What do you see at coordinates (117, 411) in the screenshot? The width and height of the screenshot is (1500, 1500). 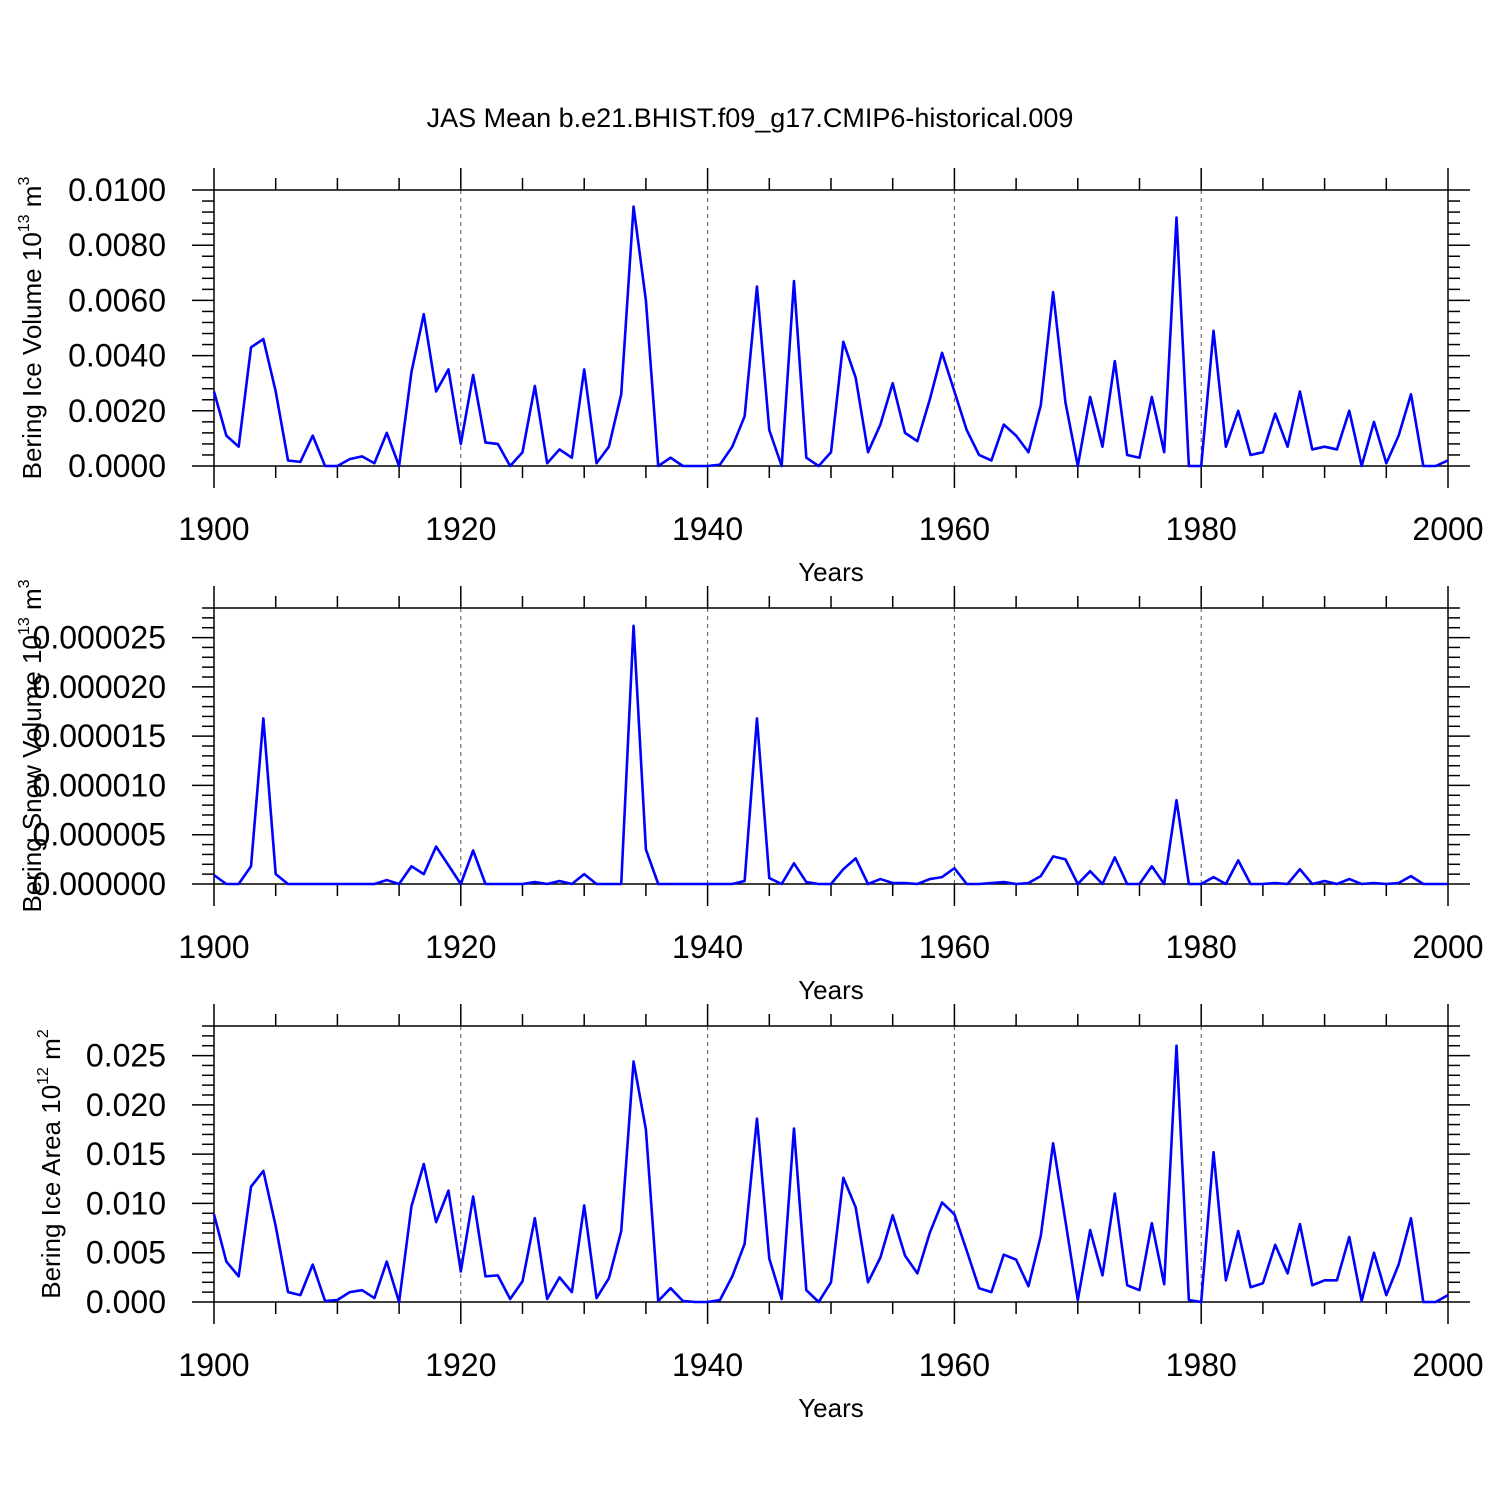 I see `y-tick-label: 0.0020` at bounding box center [117, 411].